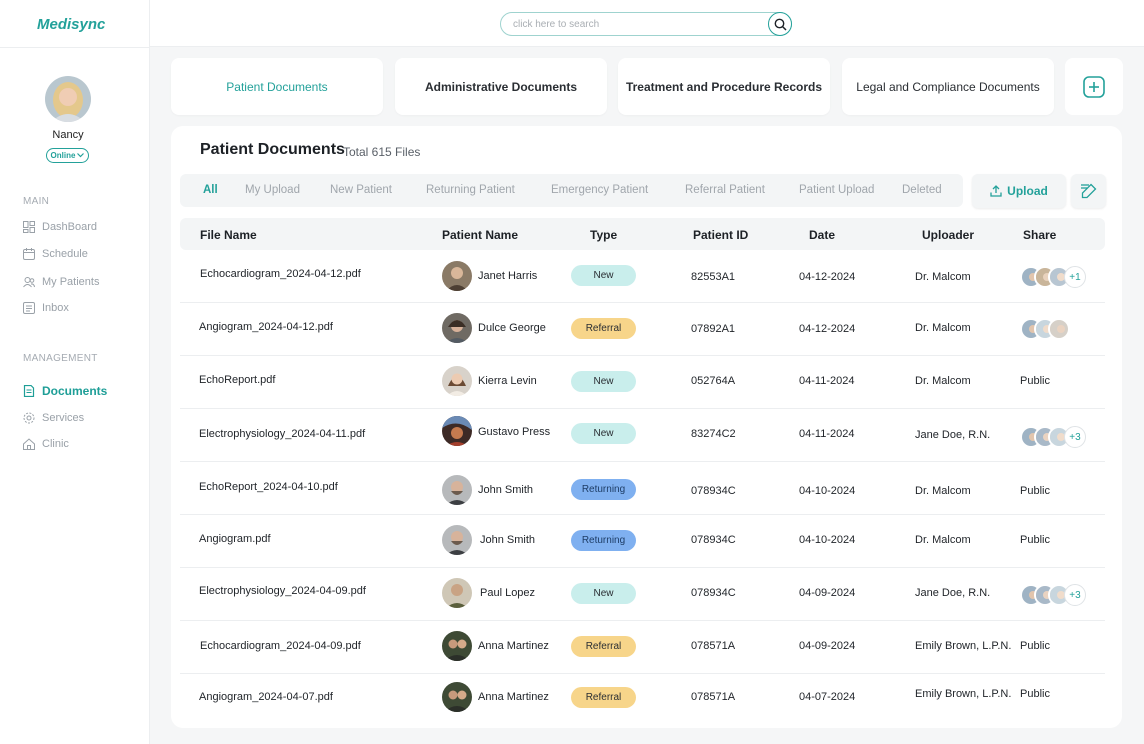 This screenshot has height=744, width=1144. What do you see at coordinates (1053, 277) in the screenshot?
I see `share-avatars: +1` at bounding box center [1053, 277].